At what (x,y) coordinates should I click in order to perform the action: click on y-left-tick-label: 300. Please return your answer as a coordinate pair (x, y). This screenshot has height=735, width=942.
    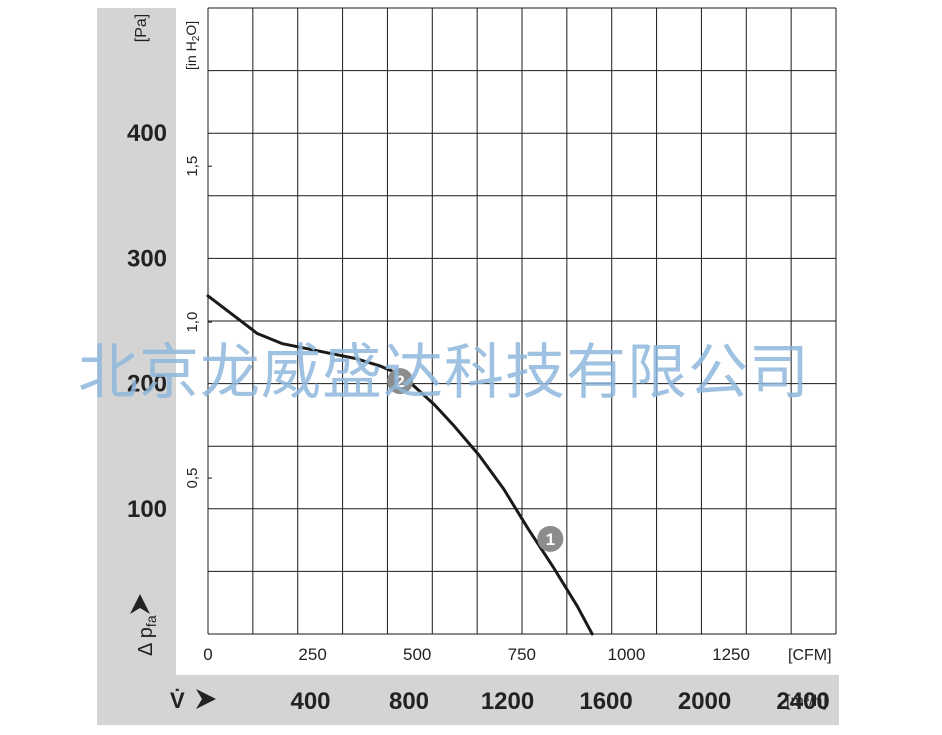
    Looking at the image, I should click on (147, 258).